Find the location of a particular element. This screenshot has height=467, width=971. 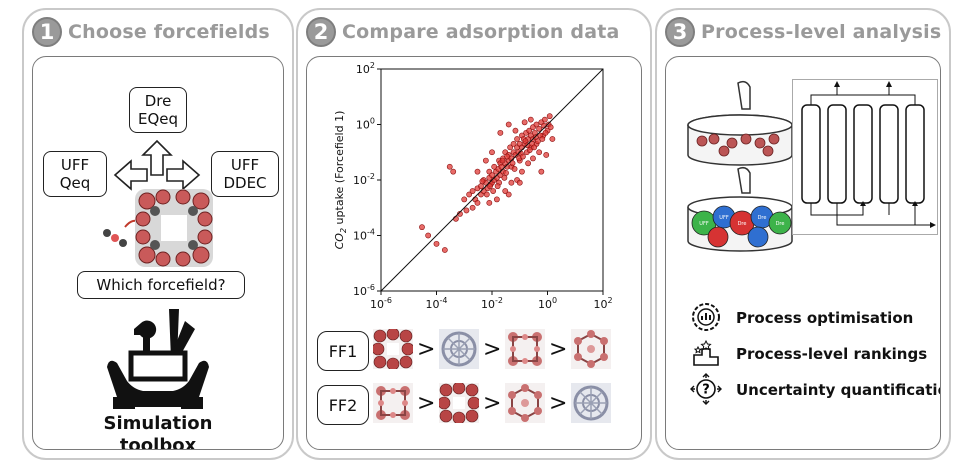

parity-line is located at coordinates (492, 180).